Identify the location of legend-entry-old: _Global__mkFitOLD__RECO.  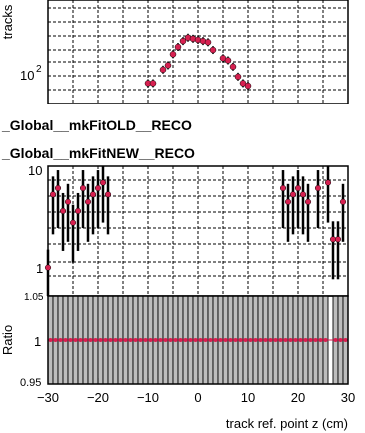
(96, 125).